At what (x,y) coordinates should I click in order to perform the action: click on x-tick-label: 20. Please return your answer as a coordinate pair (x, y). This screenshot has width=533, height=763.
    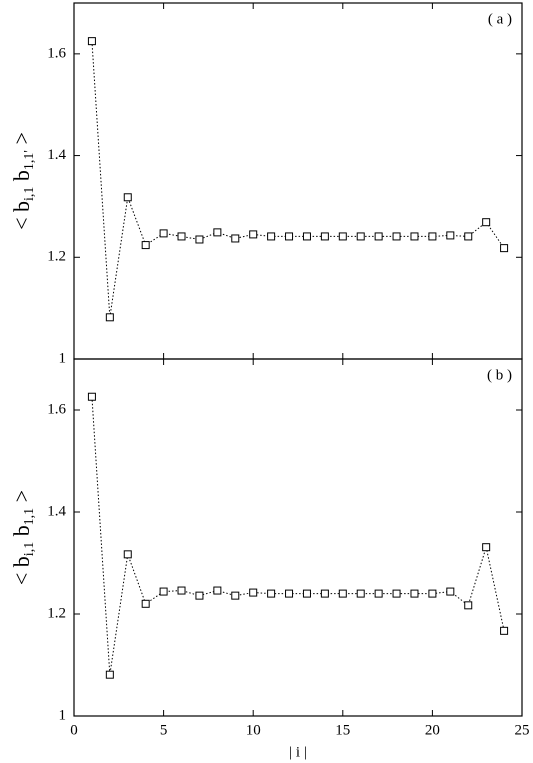
    Looking at the image, I should click on (432, 730).